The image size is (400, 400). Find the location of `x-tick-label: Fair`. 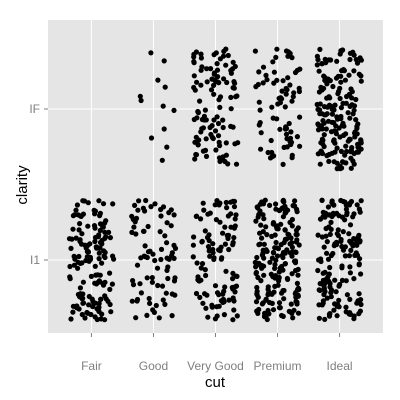

x-tick-label: Fair is located at coordinates (91, 366).